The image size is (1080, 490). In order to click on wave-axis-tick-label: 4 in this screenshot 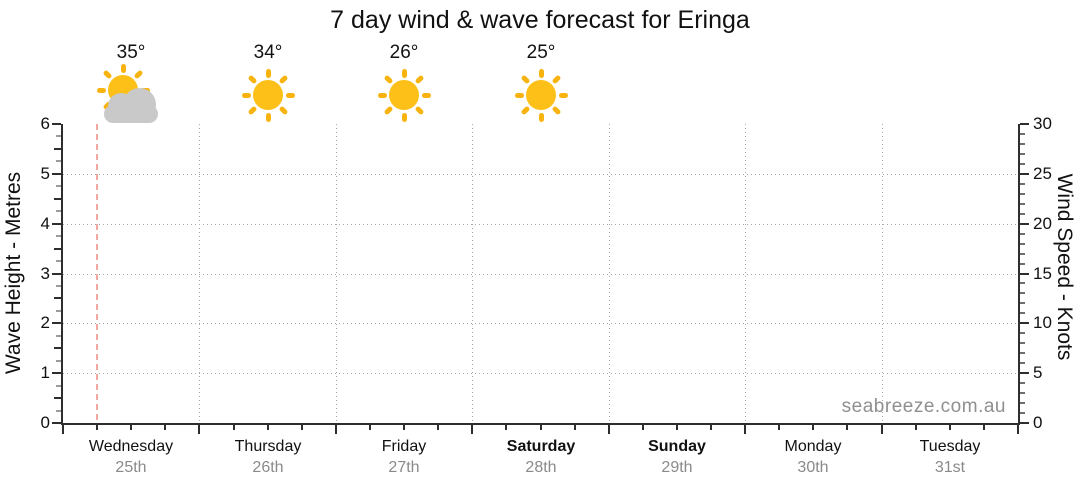, I will do `click(45, 223)`.